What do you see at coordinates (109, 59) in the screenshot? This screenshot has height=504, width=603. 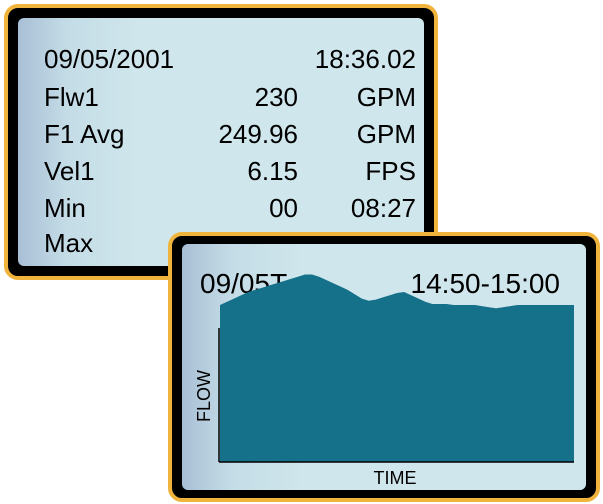 I see `display-date: 09/05/2001` at bounding box center [109, 59].